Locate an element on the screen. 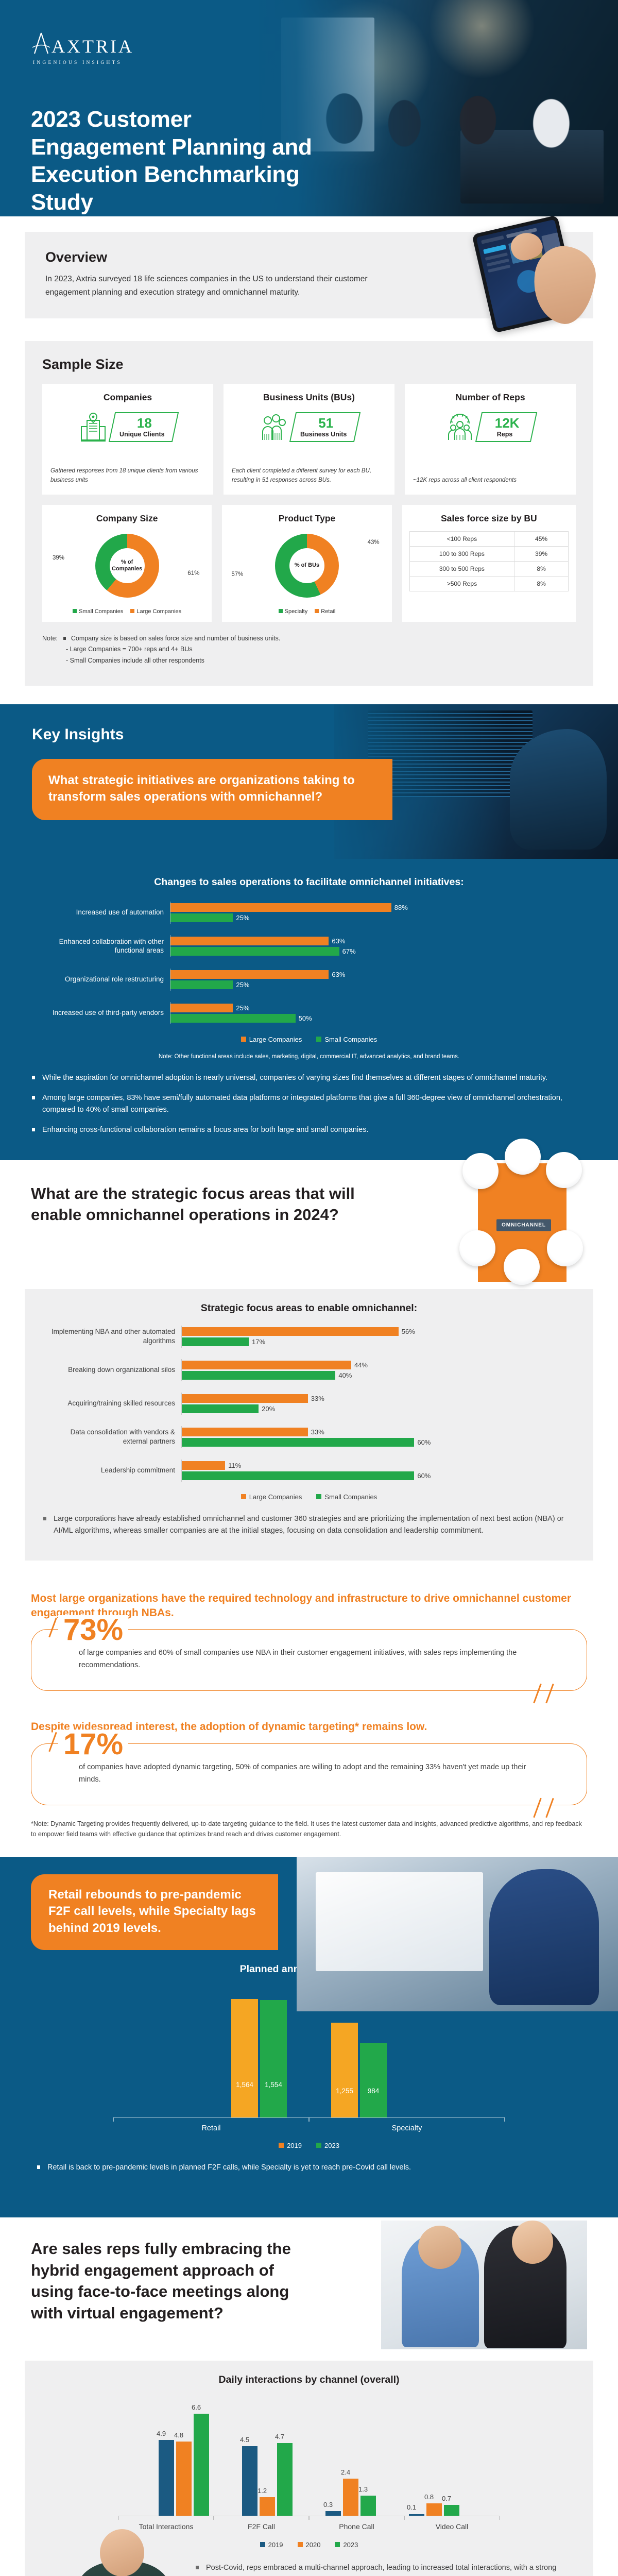 Image resolution: width=618 pixels, height=2576 pixels. logo-a-mark is located at coordinates (41, 44).